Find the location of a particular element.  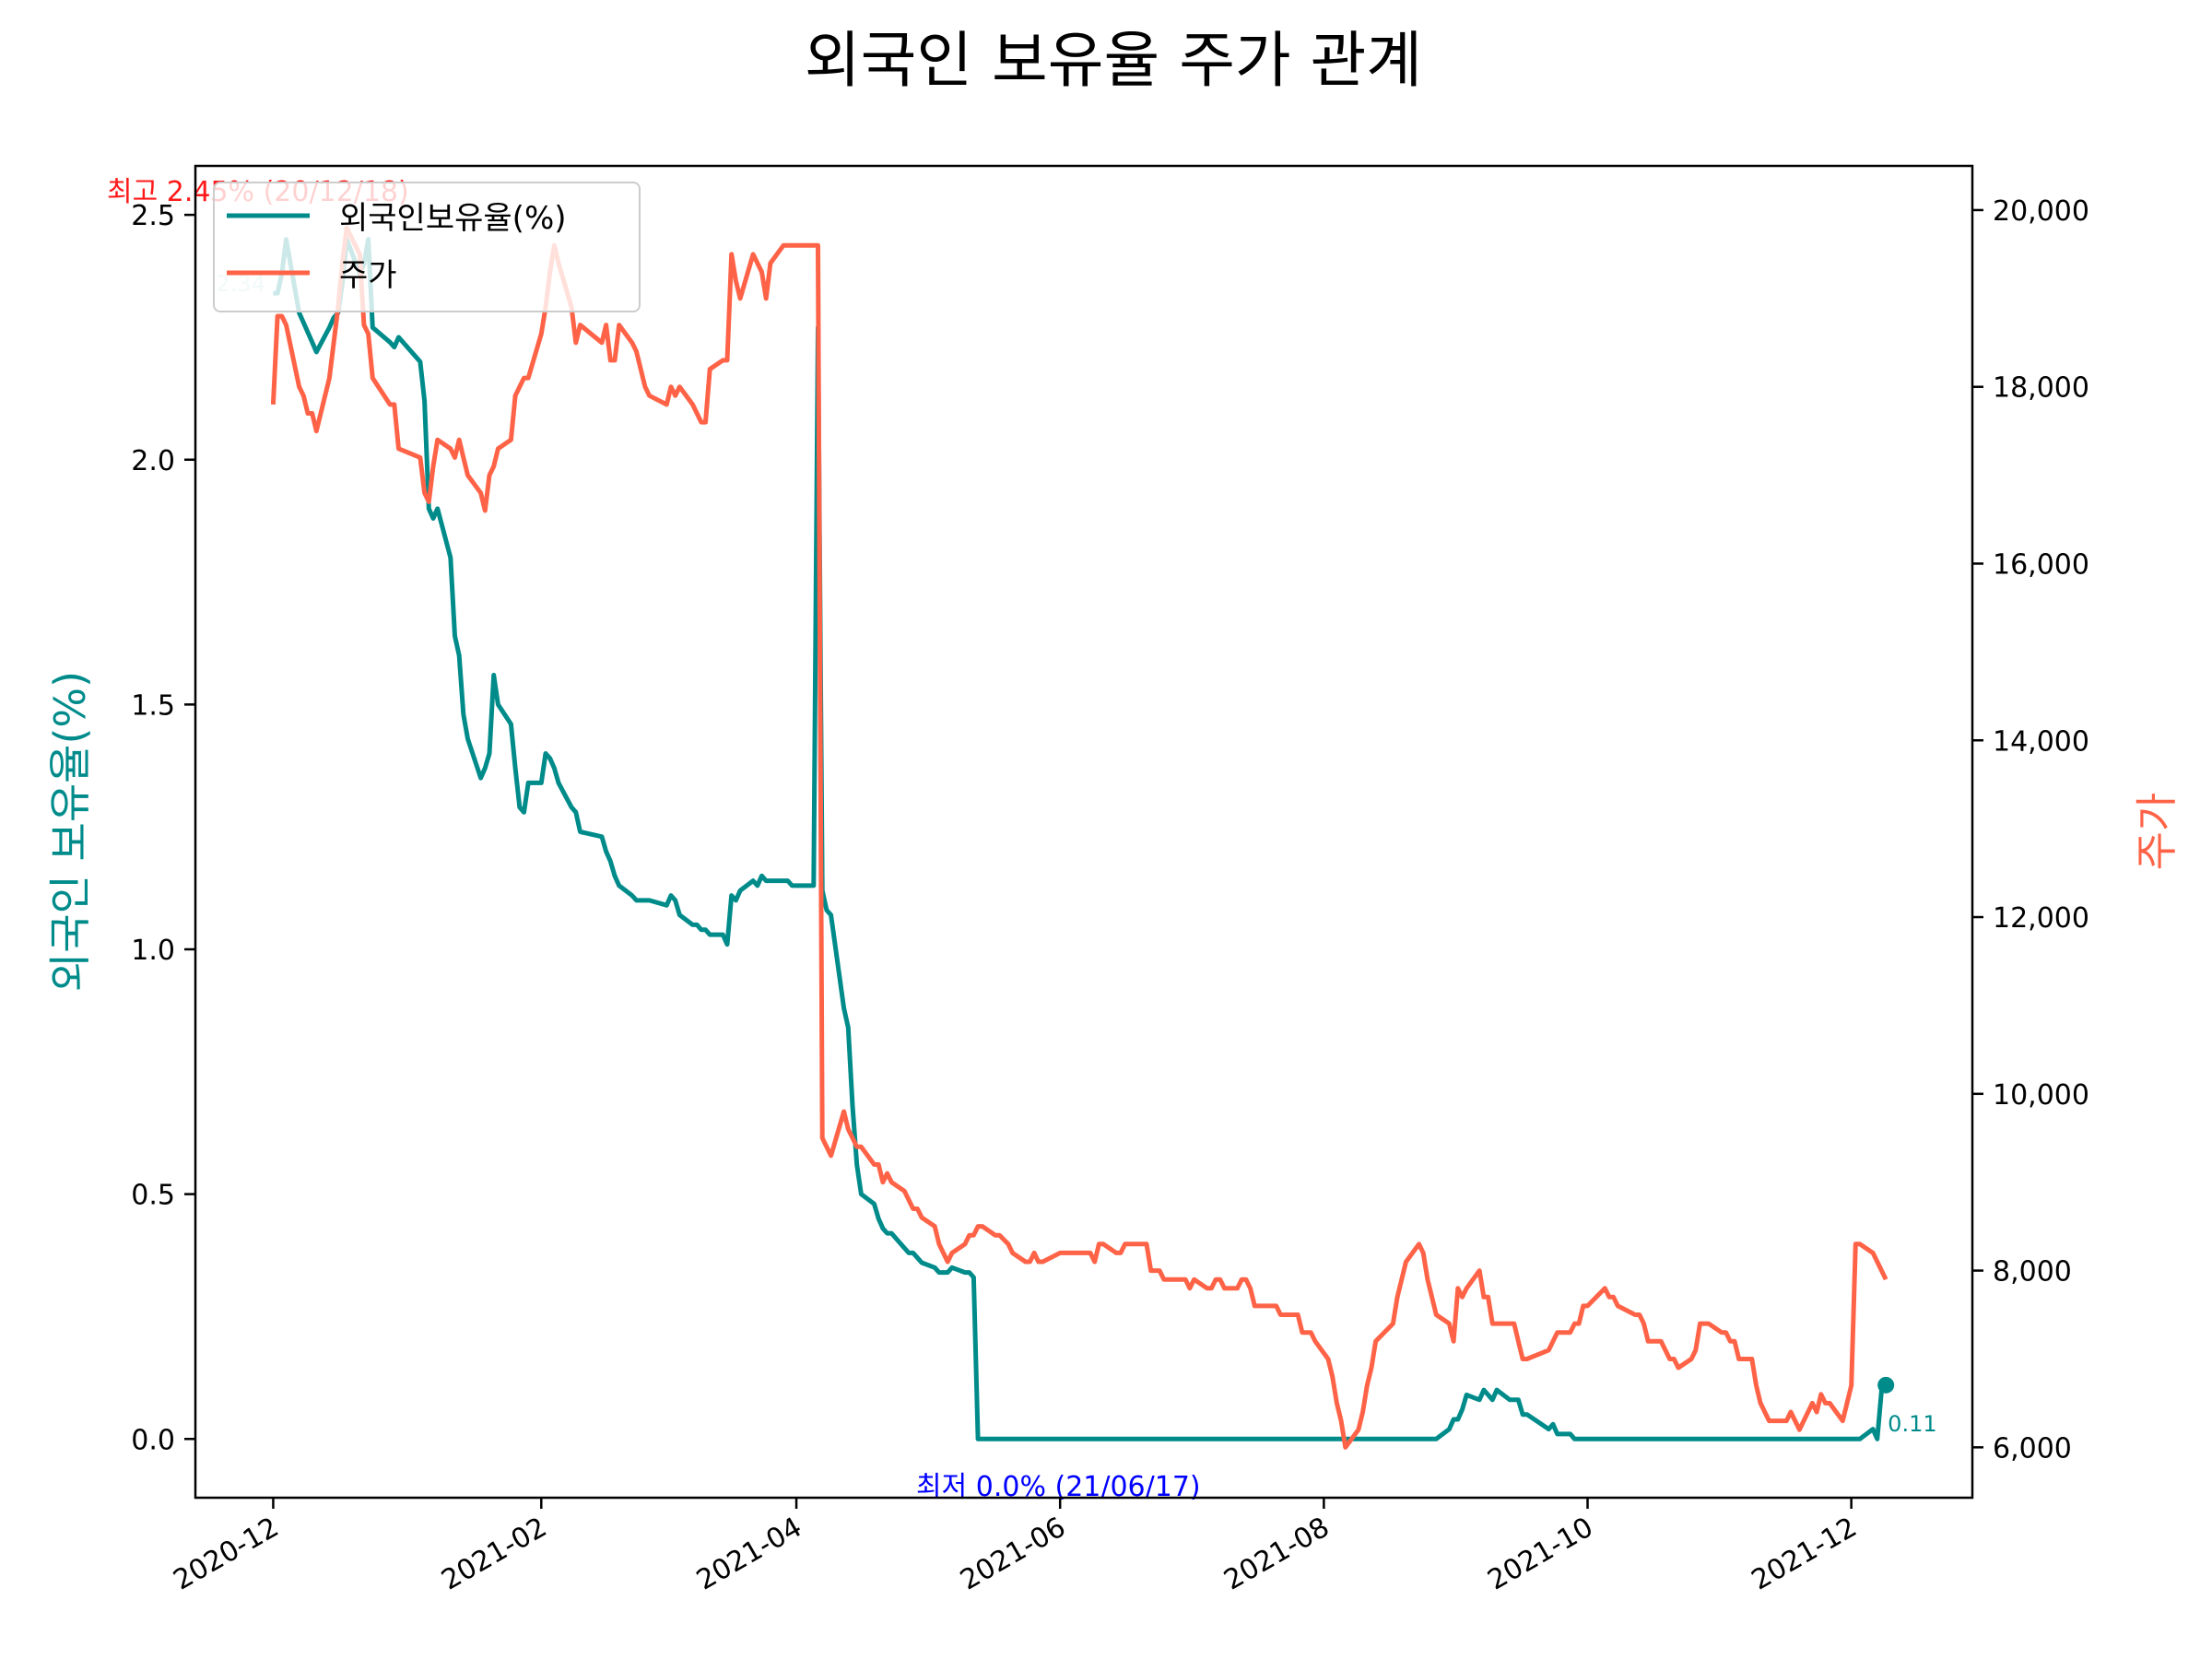

left-tick-label: 0.0 is located at coordinates (153, 1440).